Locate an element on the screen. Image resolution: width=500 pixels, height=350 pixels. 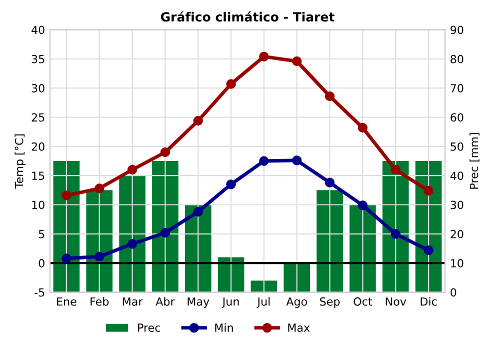
legend-label: Min is located at coordinates (224, 327).